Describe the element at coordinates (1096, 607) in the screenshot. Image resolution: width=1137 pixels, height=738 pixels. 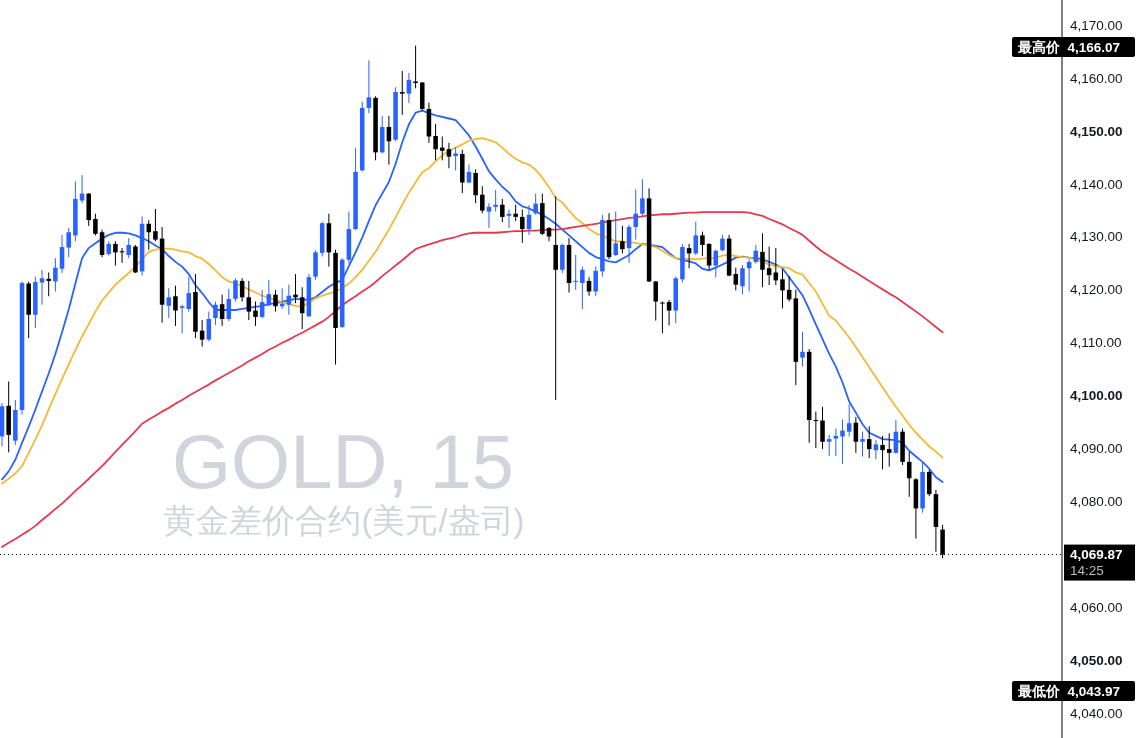
I see `y-tick-label: 4,060.00` at that location.